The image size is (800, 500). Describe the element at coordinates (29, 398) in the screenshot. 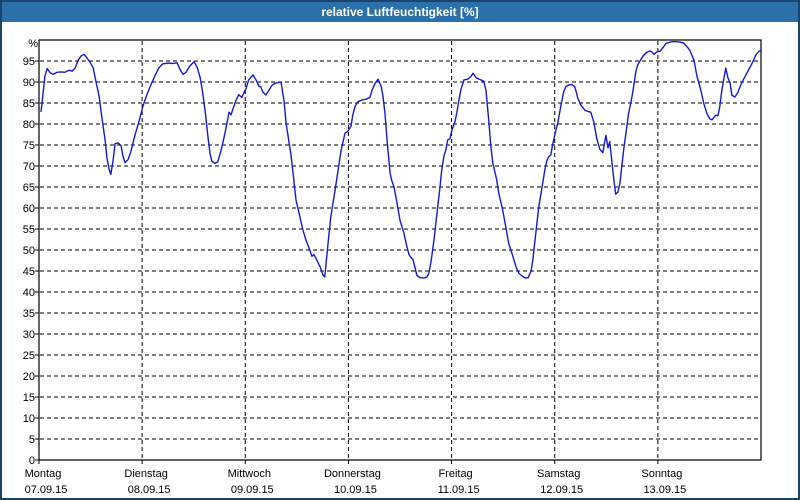

I see `y-tick-label: 15` at that location.